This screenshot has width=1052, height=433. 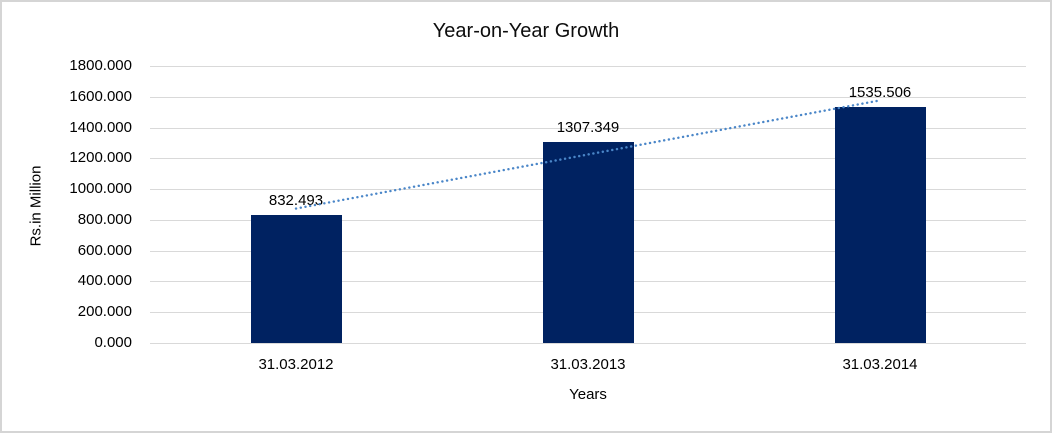 What do you see at coordinates (100, 96) in the screenshot?
I see `y-tick-label: 1600.000` at bounding box center [100, 96].